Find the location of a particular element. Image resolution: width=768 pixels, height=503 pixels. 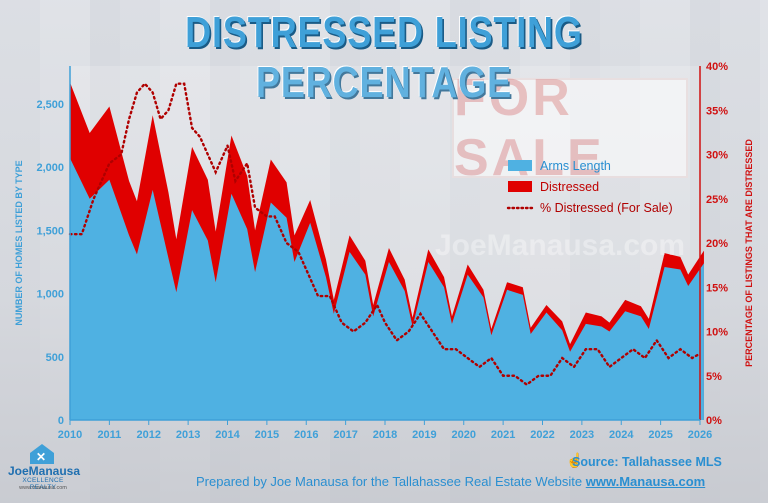

house-icon is located at coordinates (42, 454).